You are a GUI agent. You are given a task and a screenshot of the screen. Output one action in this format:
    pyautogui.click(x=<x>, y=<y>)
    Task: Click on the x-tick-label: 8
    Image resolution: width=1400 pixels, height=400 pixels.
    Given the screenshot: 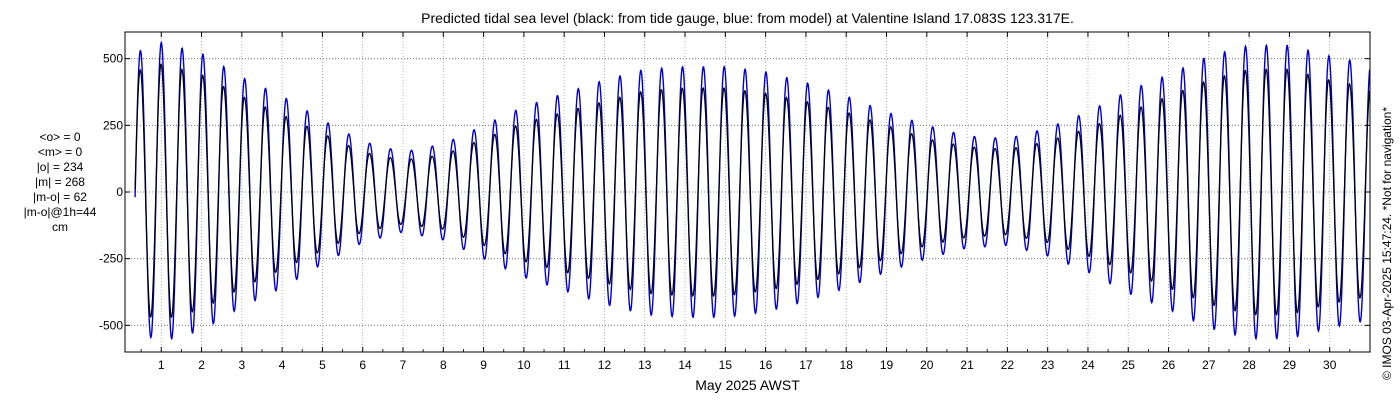 What is the action you would take?
    pyautogui.click(x=443, y=365)
    